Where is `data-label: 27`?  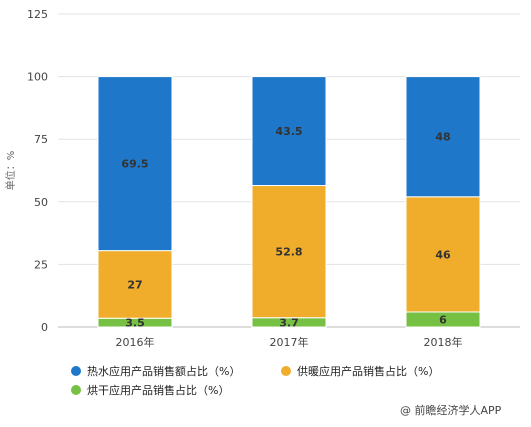 data-label: 27 is located at coordinates (134, 284).